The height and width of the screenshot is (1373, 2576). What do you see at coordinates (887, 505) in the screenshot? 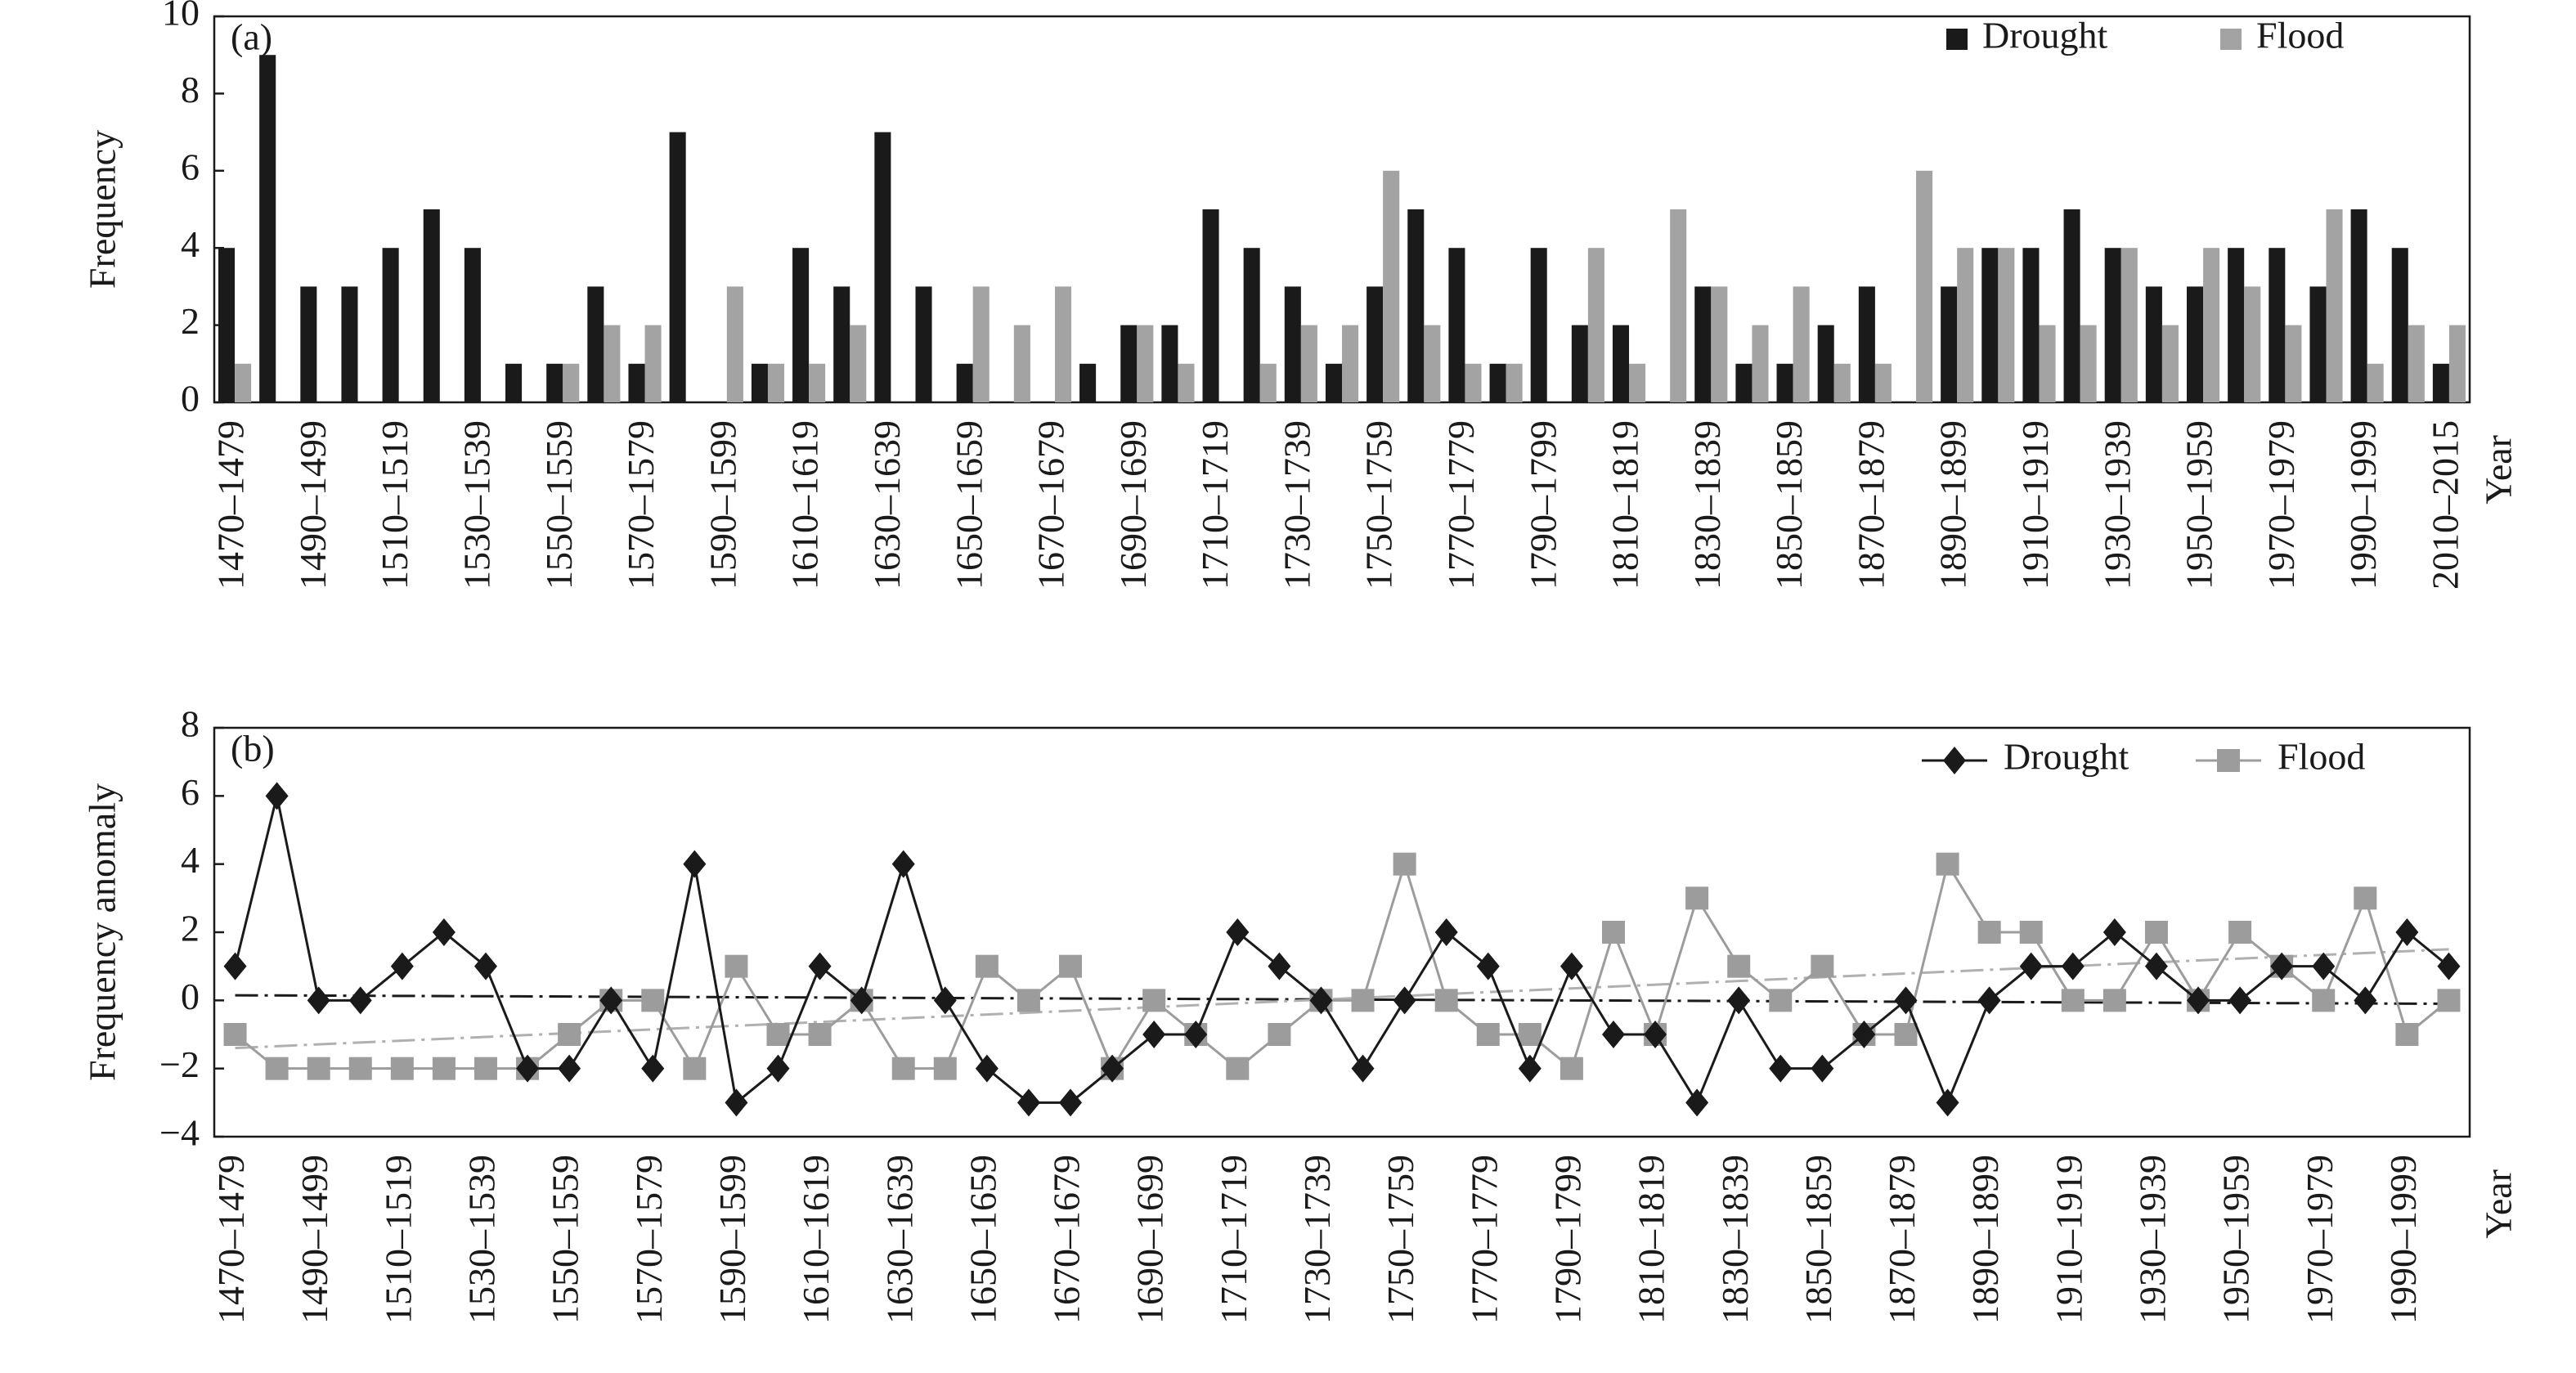
I see `x-tick-label: 1630–1639` at bounding box center [887, 505].